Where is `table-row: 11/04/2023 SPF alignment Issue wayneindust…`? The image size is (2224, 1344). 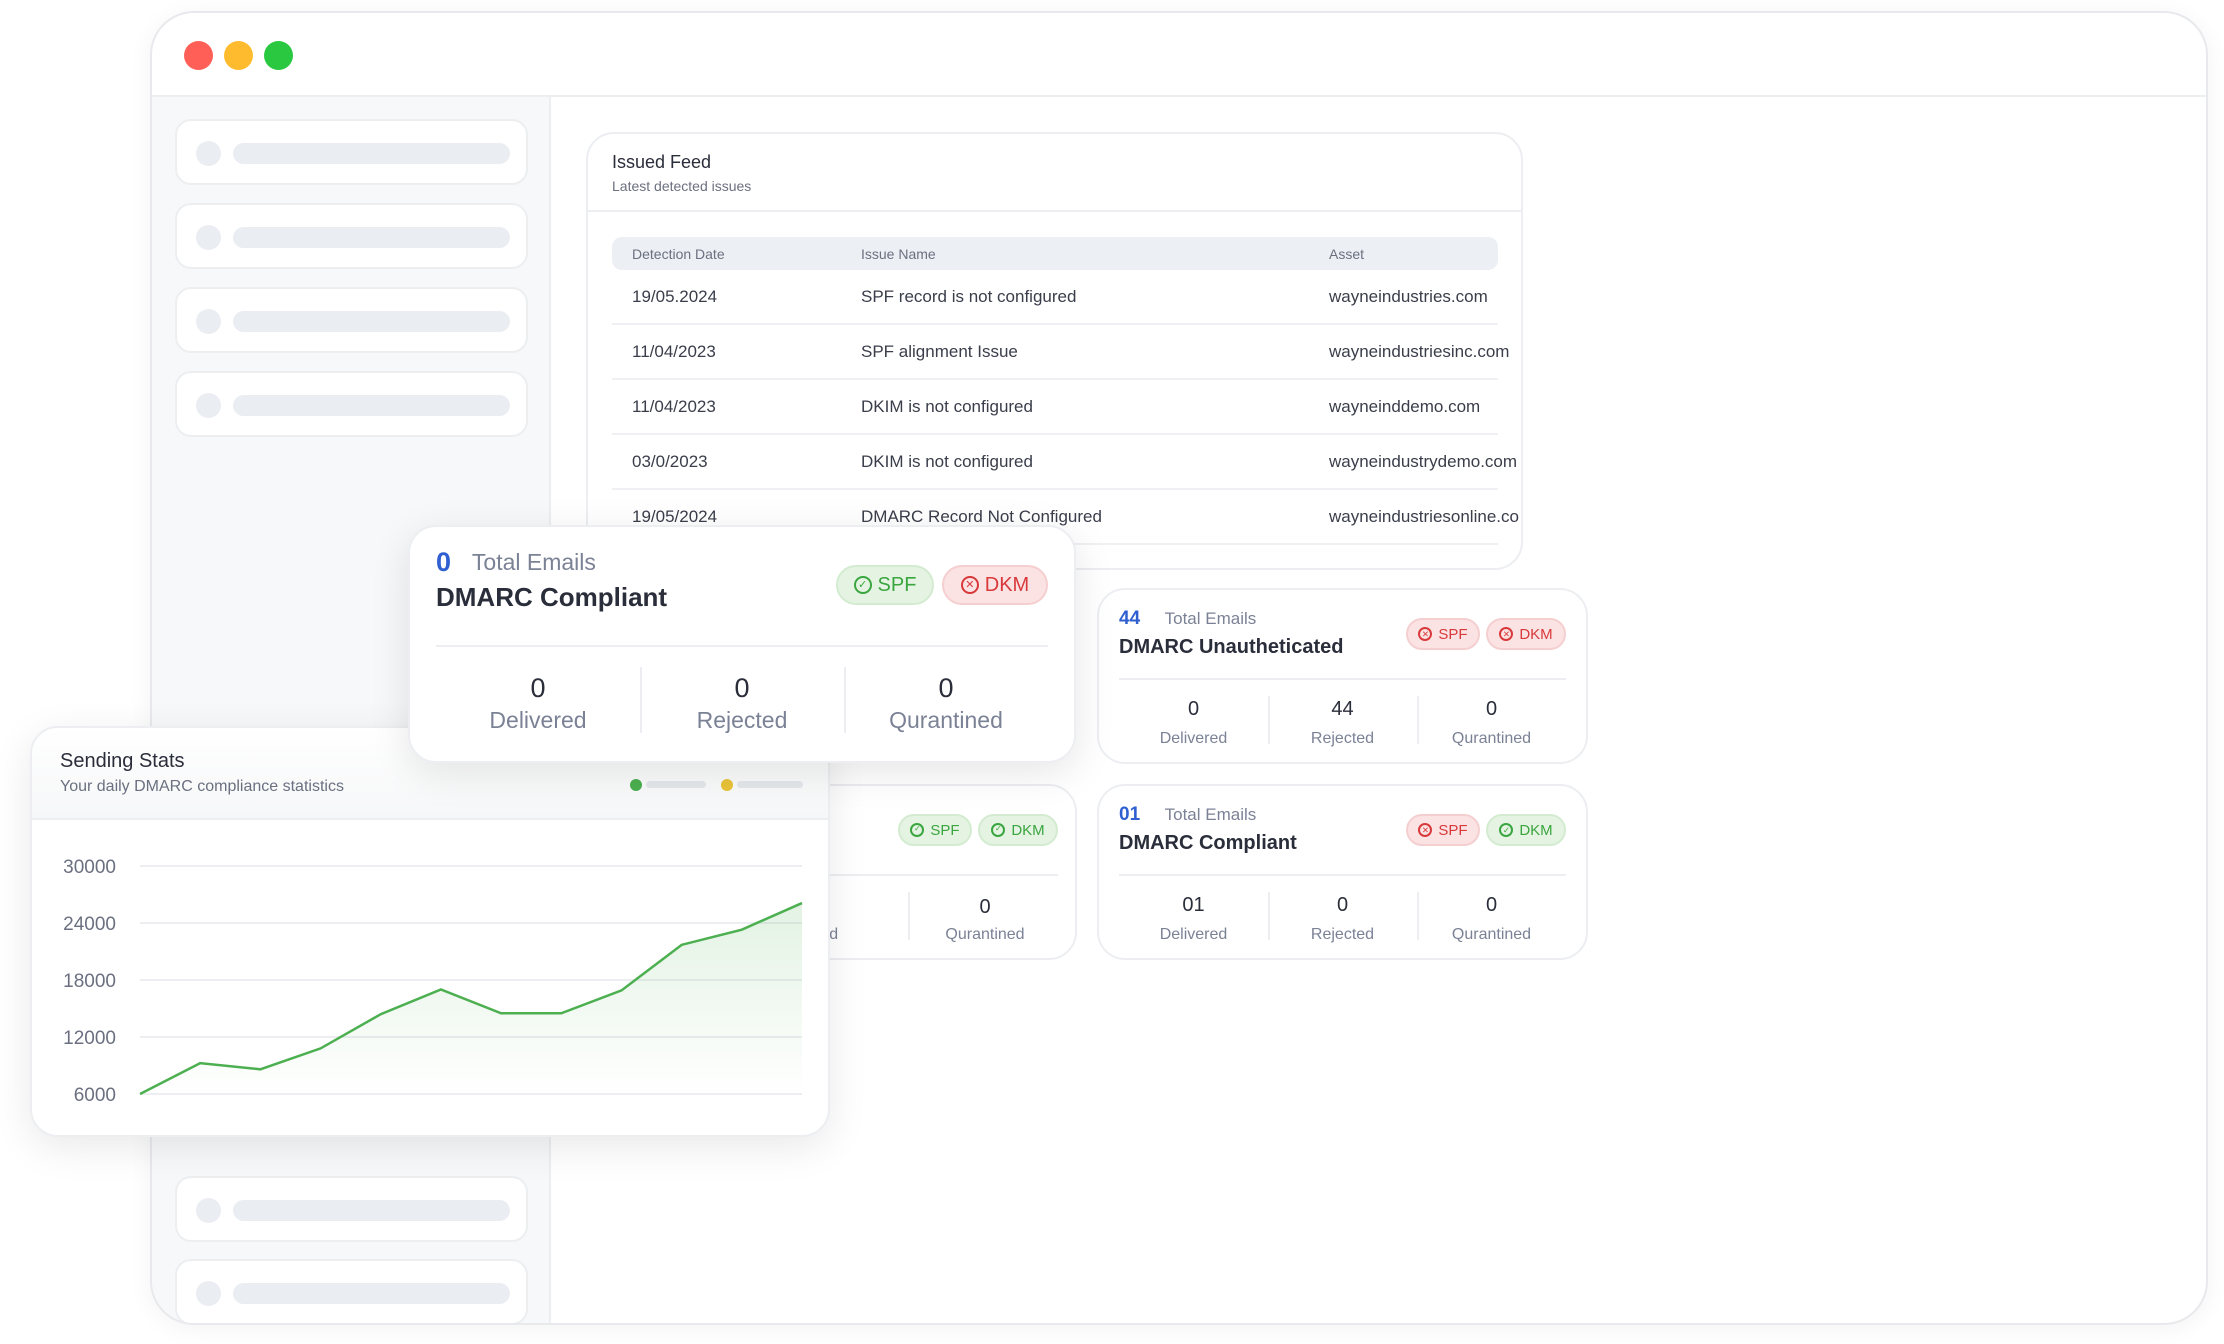
table-row: 11/04/2023 SPF alignment Issue wayneindust… is located at coordinates (1060, 352).